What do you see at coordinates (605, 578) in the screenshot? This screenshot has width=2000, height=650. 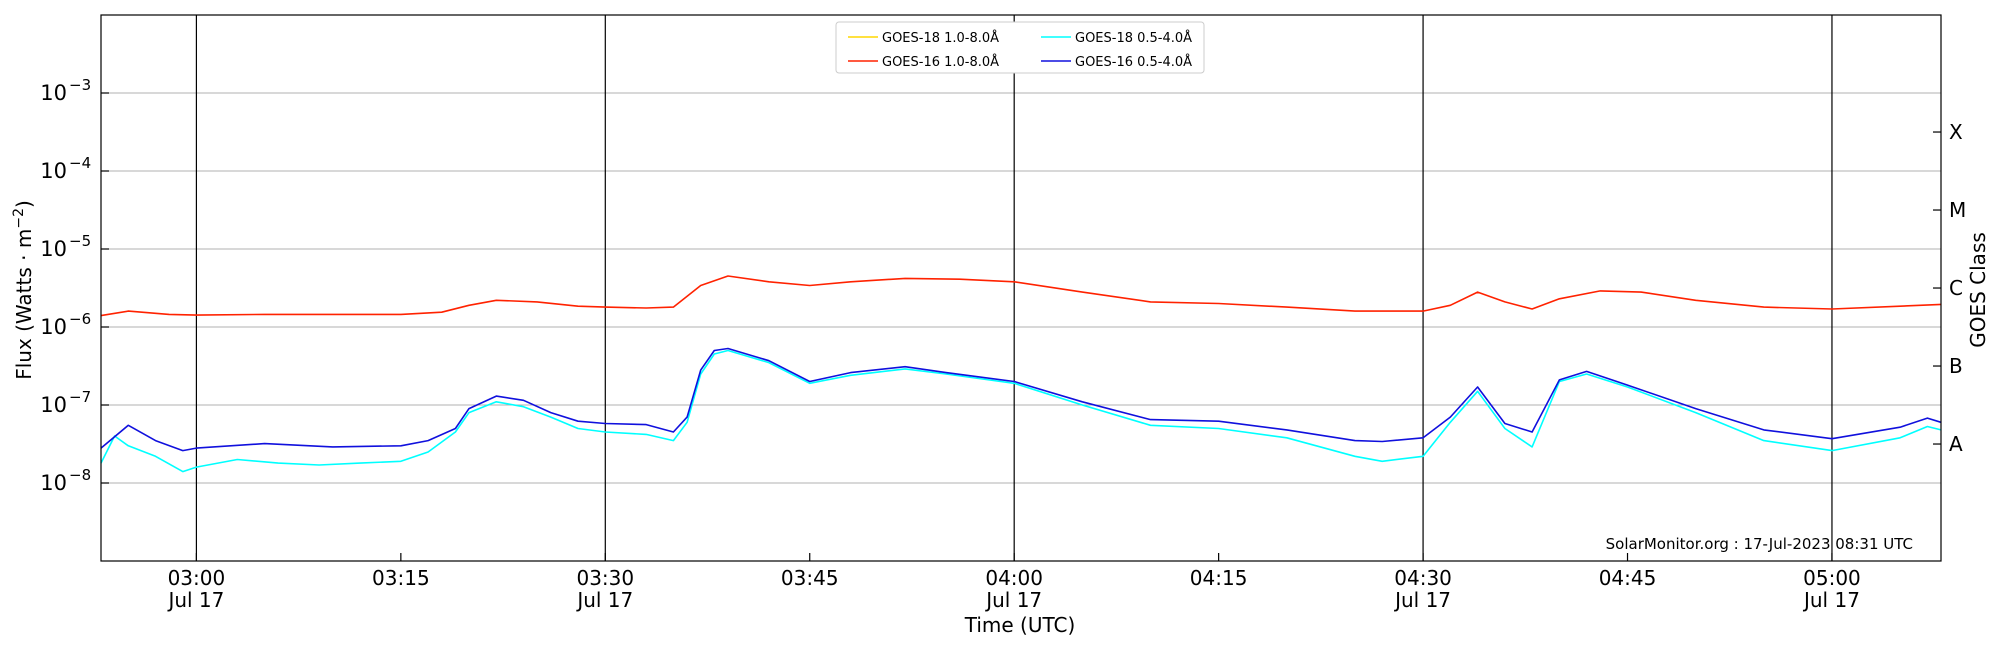 I see `x-tick-label-2: 03:30` at bounding box center [605, 578].